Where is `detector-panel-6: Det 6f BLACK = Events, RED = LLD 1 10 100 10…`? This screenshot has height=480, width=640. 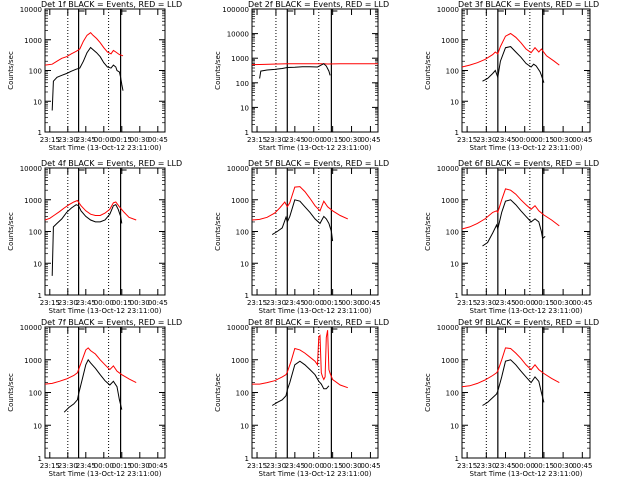 detector-panel-6: Det 6f BLACK = Events, RED = LLD 1 10 100 10… is located at coordinates (511, 237).